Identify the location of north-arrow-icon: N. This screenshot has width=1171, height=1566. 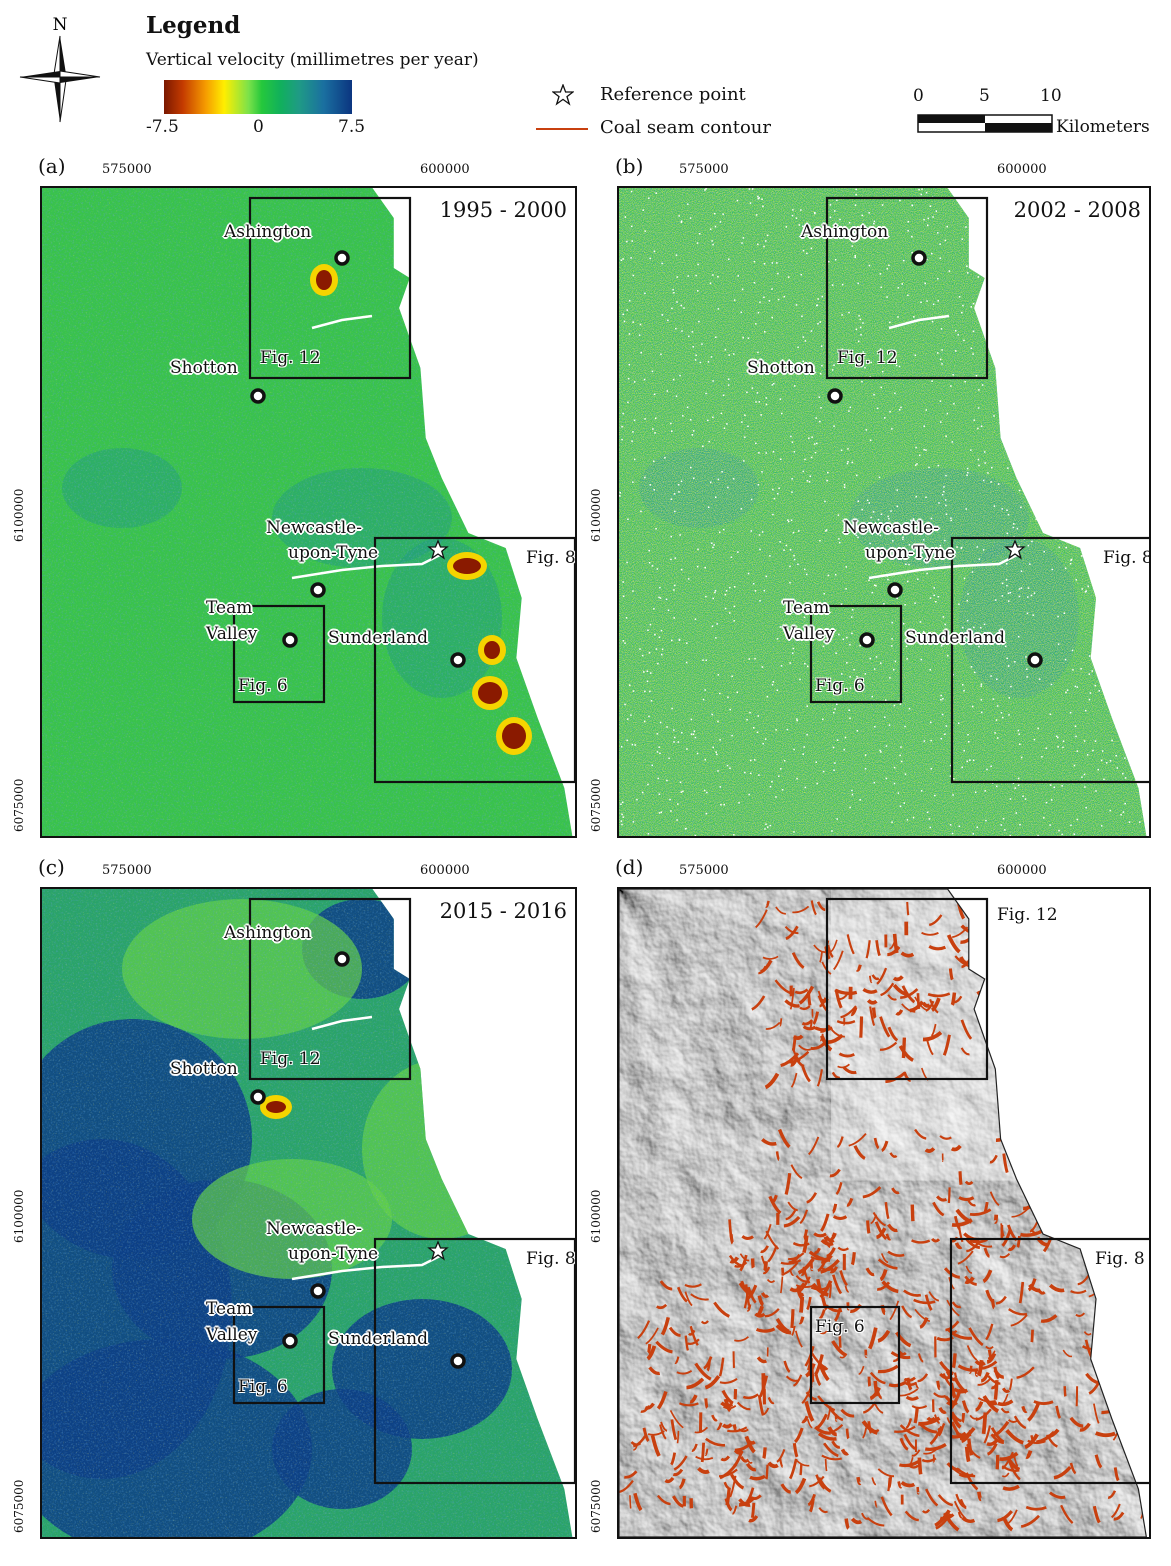
(60, 69).